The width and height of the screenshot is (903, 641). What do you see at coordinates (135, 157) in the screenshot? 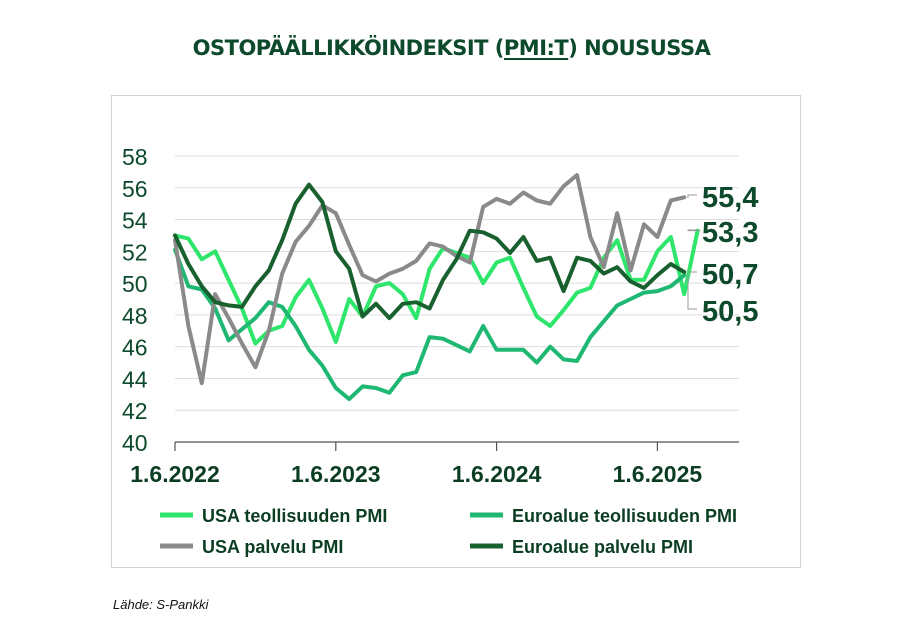
I see `y-tick-label: 58` at bounding box center [135, 157].